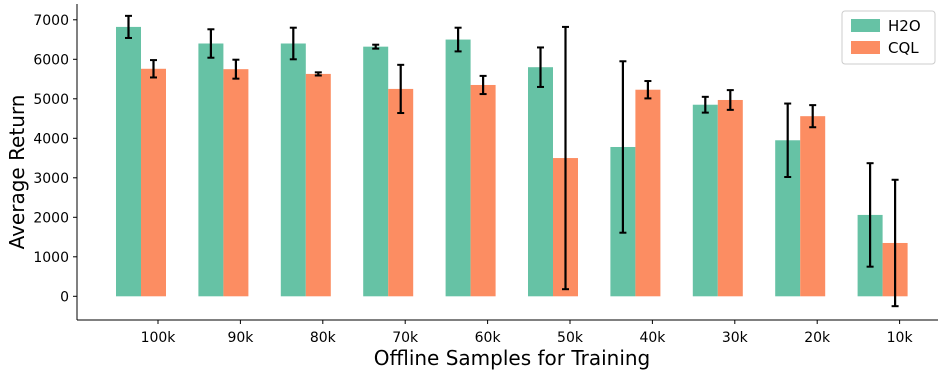 The image size is (939, 371). What do you see at coordinates (623, 147) in the screenshot?
I see `error-bar-h2o-40k` at bounding box center [623, 147].